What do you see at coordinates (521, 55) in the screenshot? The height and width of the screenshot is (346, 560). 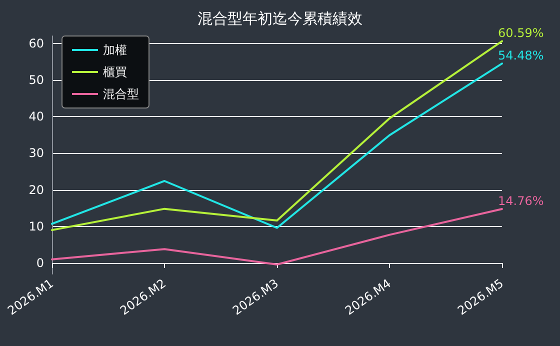 I see `data-label: 54.48%` at bounding box center [521, 55].